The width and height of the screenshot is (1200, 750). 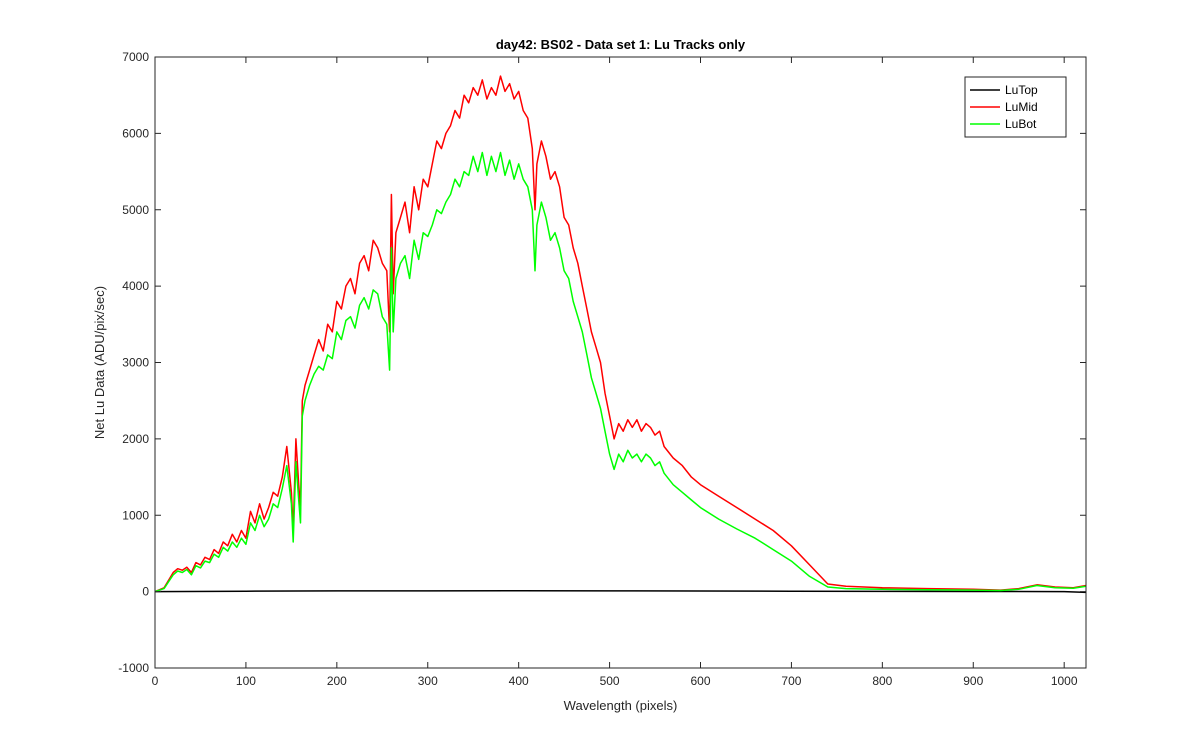 What do you see at coordinates (973, 681) in the screenshot?
I see `x-tick-label: 900` at bounding box center [973, 681].